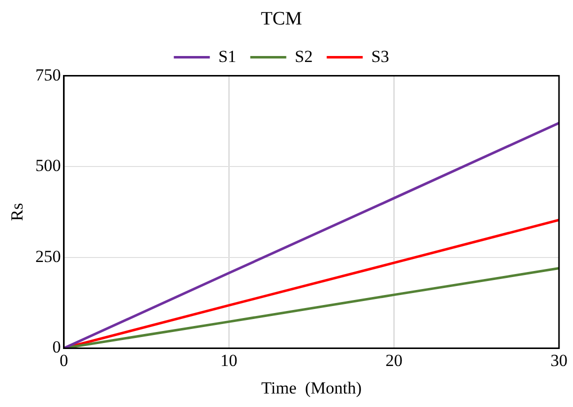 The image size is (573, 407). Describe the element at coordinates (227, 56) in the screenshot. I see `legend-label: S1` at that location.